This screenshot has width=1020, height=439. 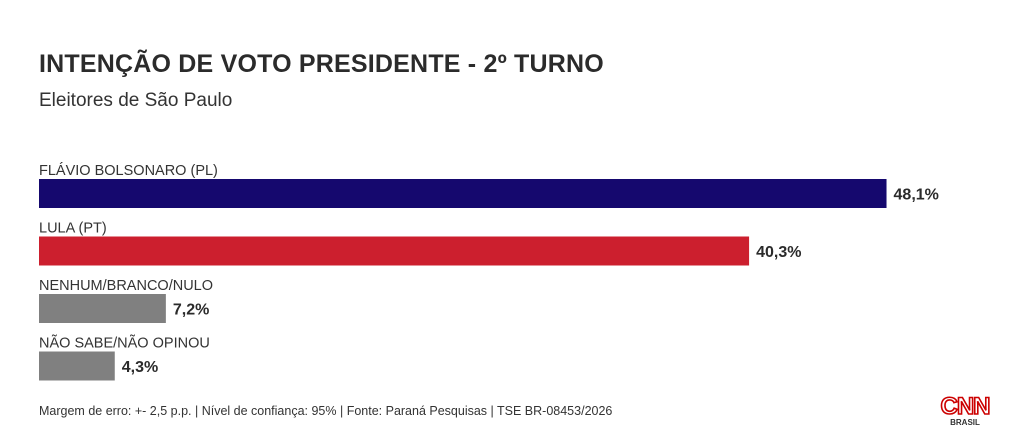 I want to click on cnn-brasil-logo: CNN BRASIL, so click(x=966, y=409).